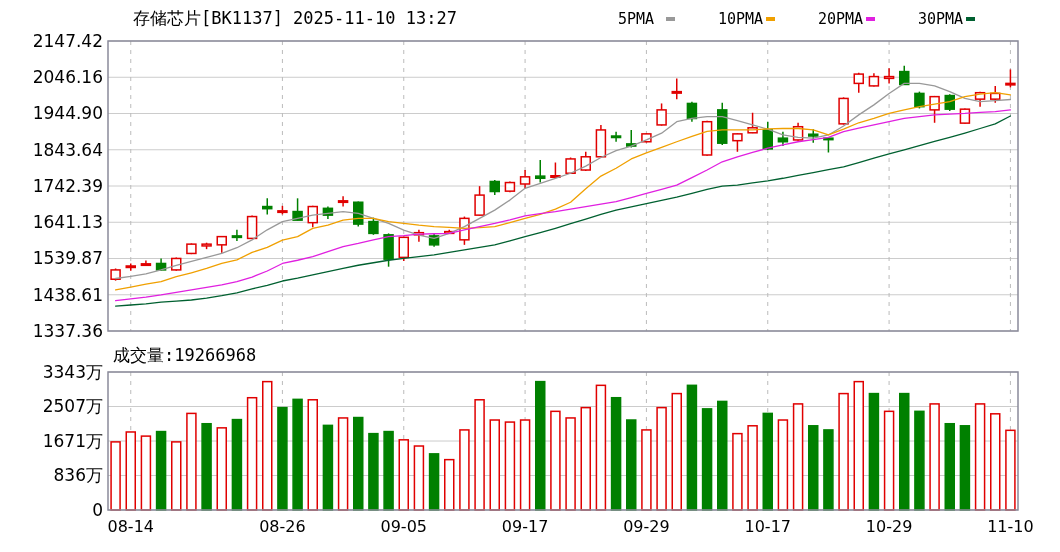 This screenshot has width=1060, height=552. Describe the element at coordinates (67, 113) in the screenshot. I see `y-tick-label: 1944.90` at that location.